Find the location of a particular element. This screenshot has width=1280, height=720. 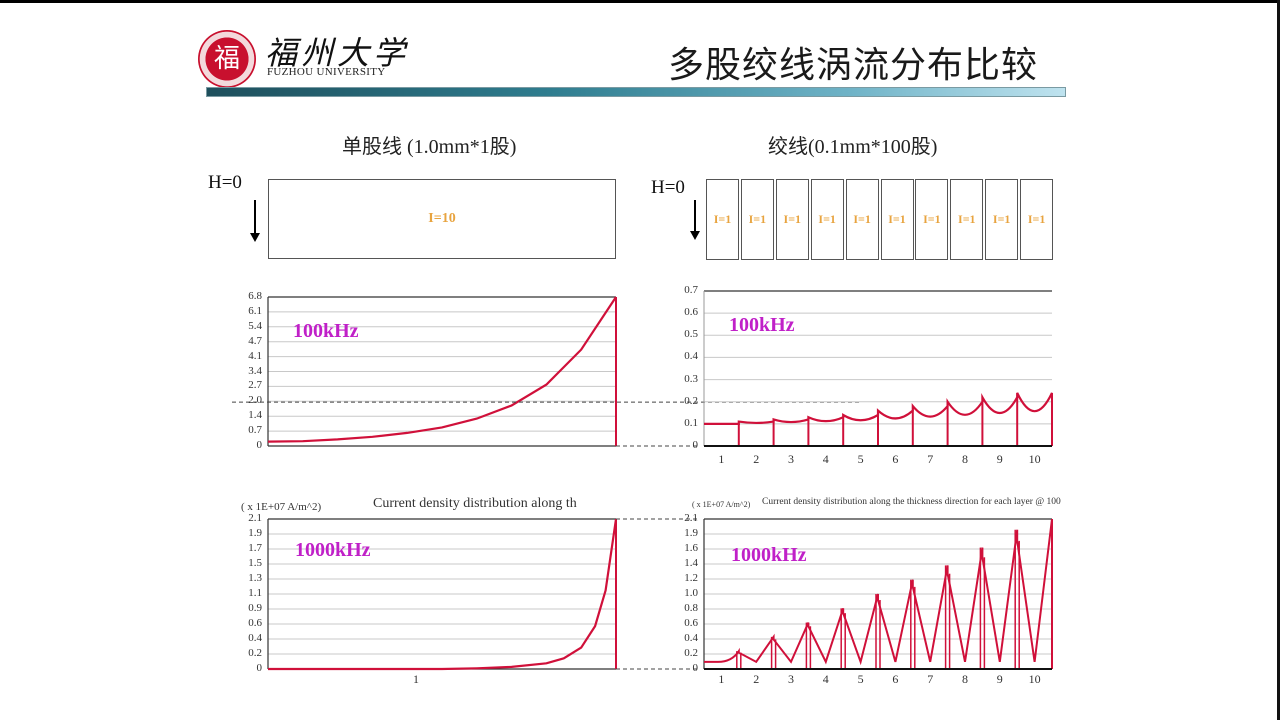

title-rule is located at coordinates (636, 92).